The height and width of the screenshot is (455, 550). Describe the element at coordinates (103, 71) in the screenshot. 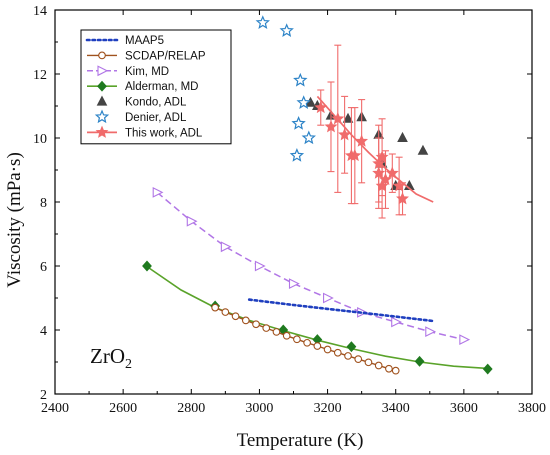

I see `legend-marker-kim-md` at that location.